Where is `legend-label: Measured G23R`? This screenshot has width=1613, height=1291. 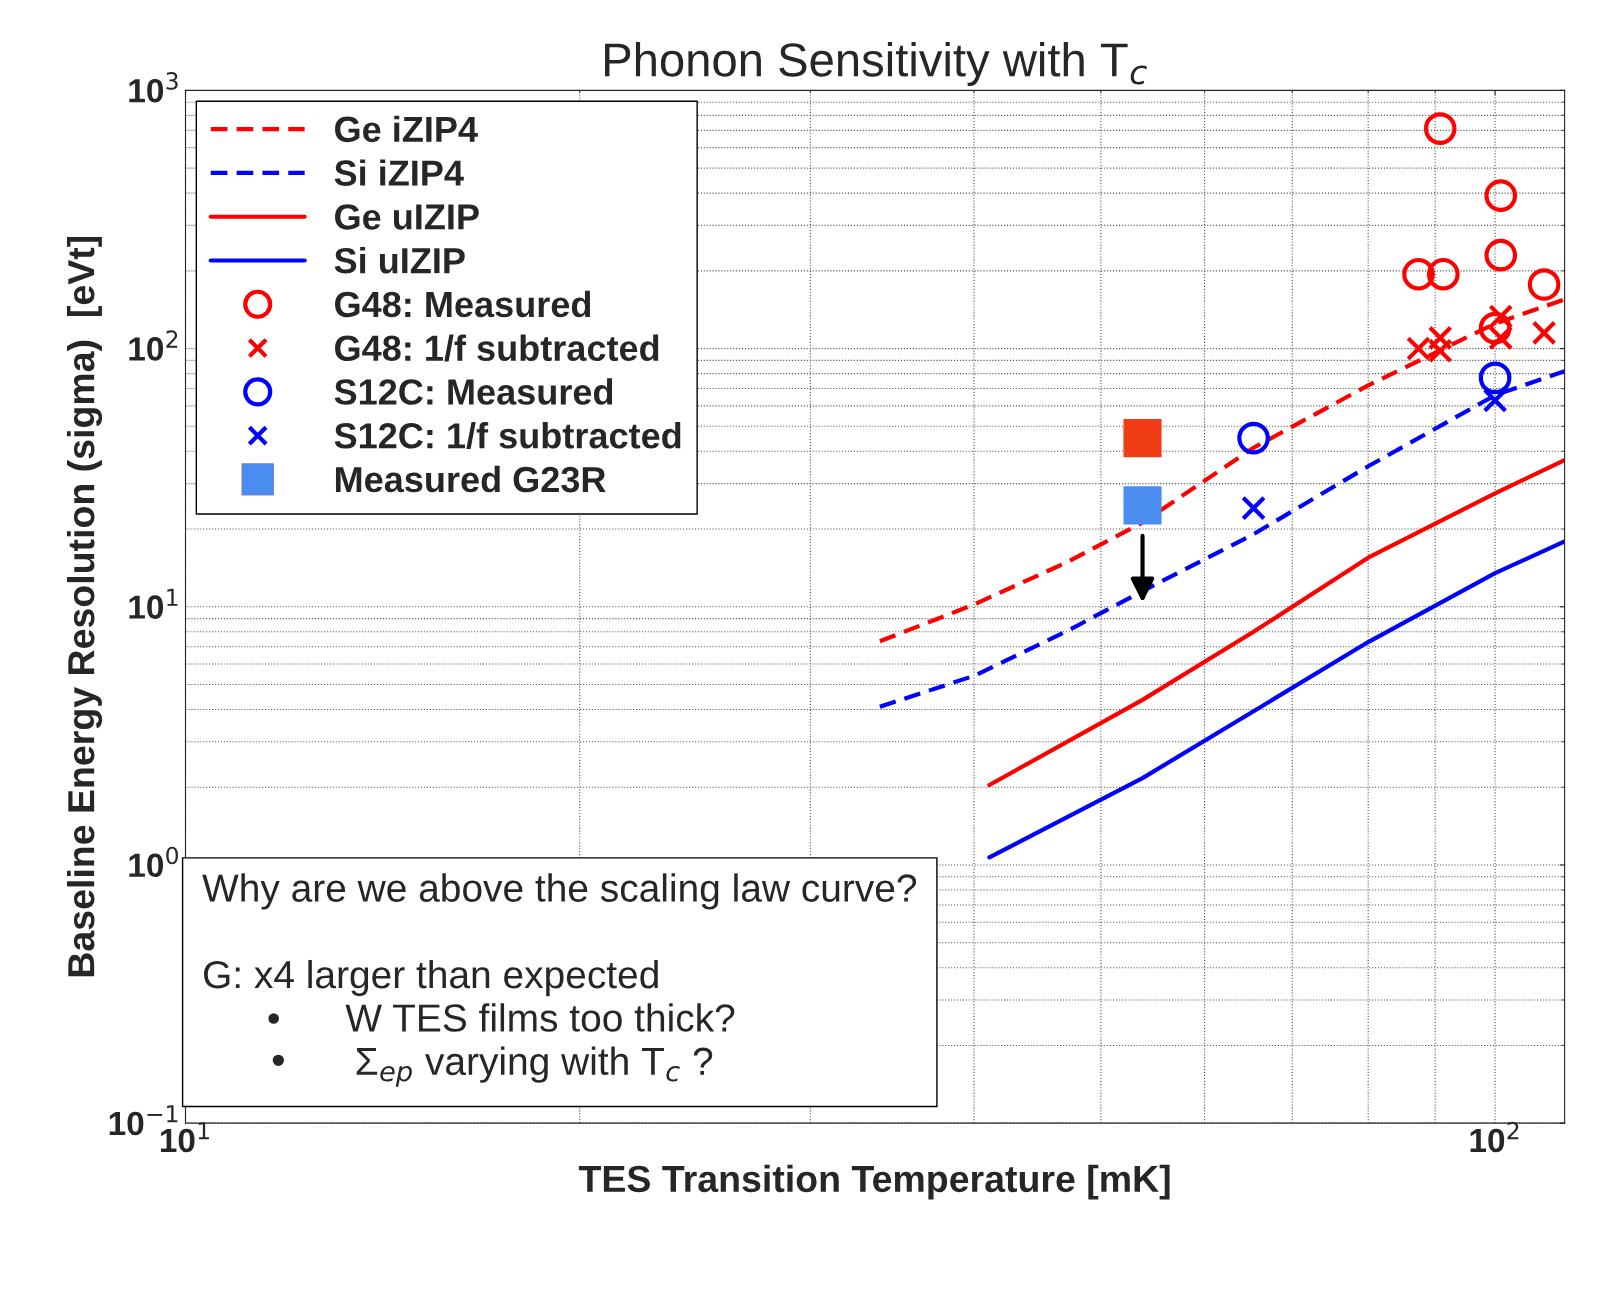 legend-label: Measured G23R is located at coordinates (470, 479).